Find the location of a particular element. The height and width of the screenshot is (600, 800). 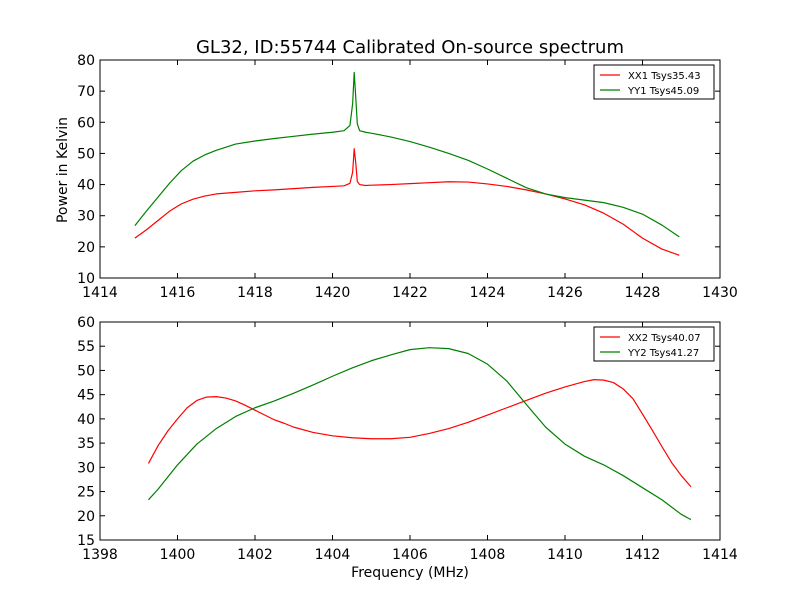

legend: XX2 Tsys40.07 YY2 Tsys41.27 is located at coordinates (654, 344).